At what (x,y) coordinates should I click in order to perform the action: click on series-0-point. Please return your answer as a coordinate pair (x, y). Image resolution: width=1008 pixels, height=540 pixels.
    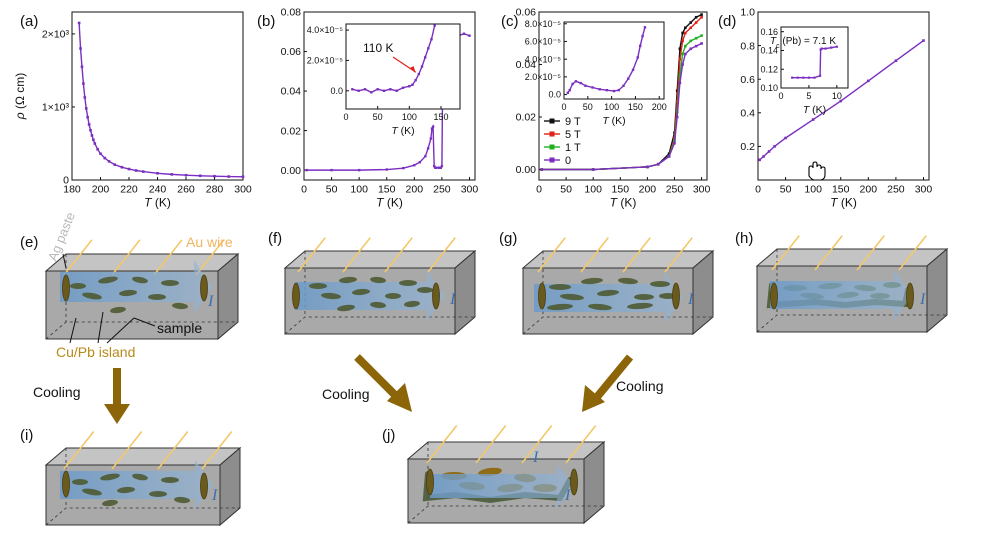
    Looking at the image, I should click on (669, 154).